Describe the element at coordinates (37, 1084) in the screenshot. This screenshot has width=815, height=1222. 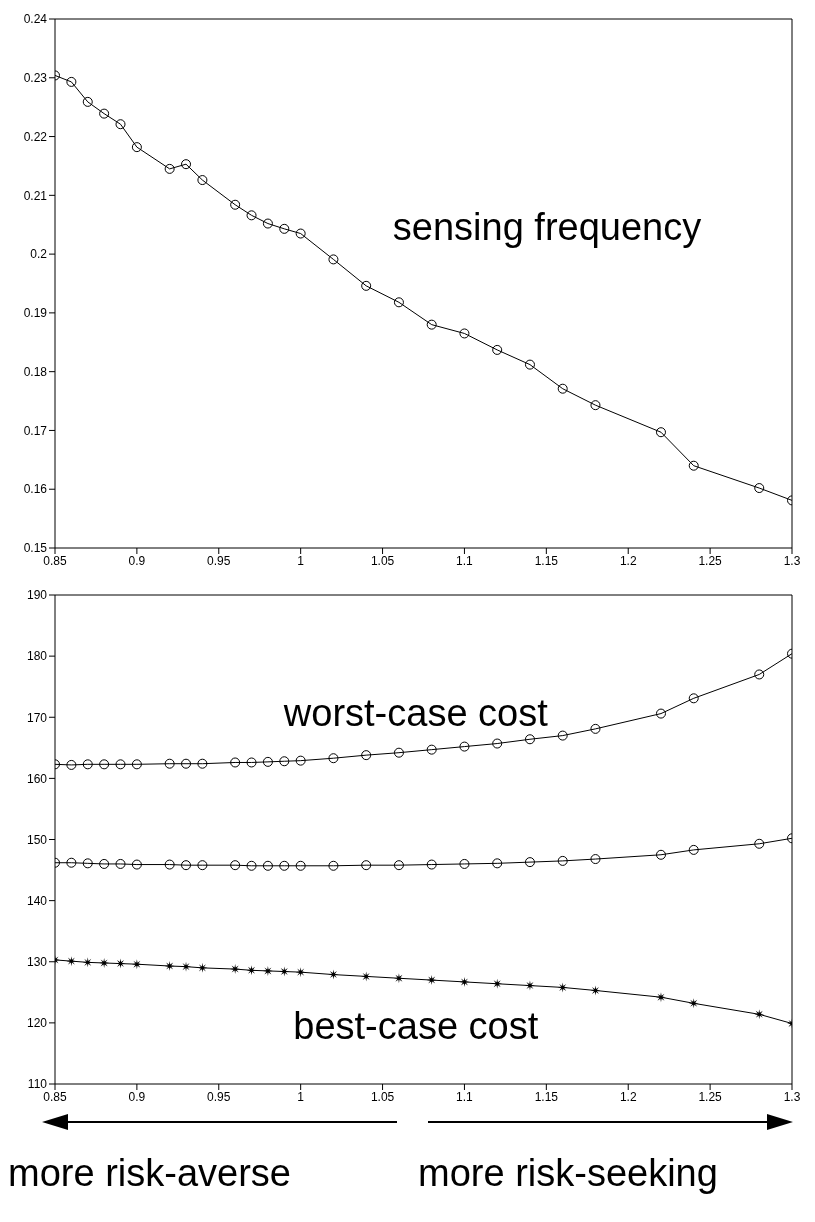
I see `y-tick-label: 110` at that location.